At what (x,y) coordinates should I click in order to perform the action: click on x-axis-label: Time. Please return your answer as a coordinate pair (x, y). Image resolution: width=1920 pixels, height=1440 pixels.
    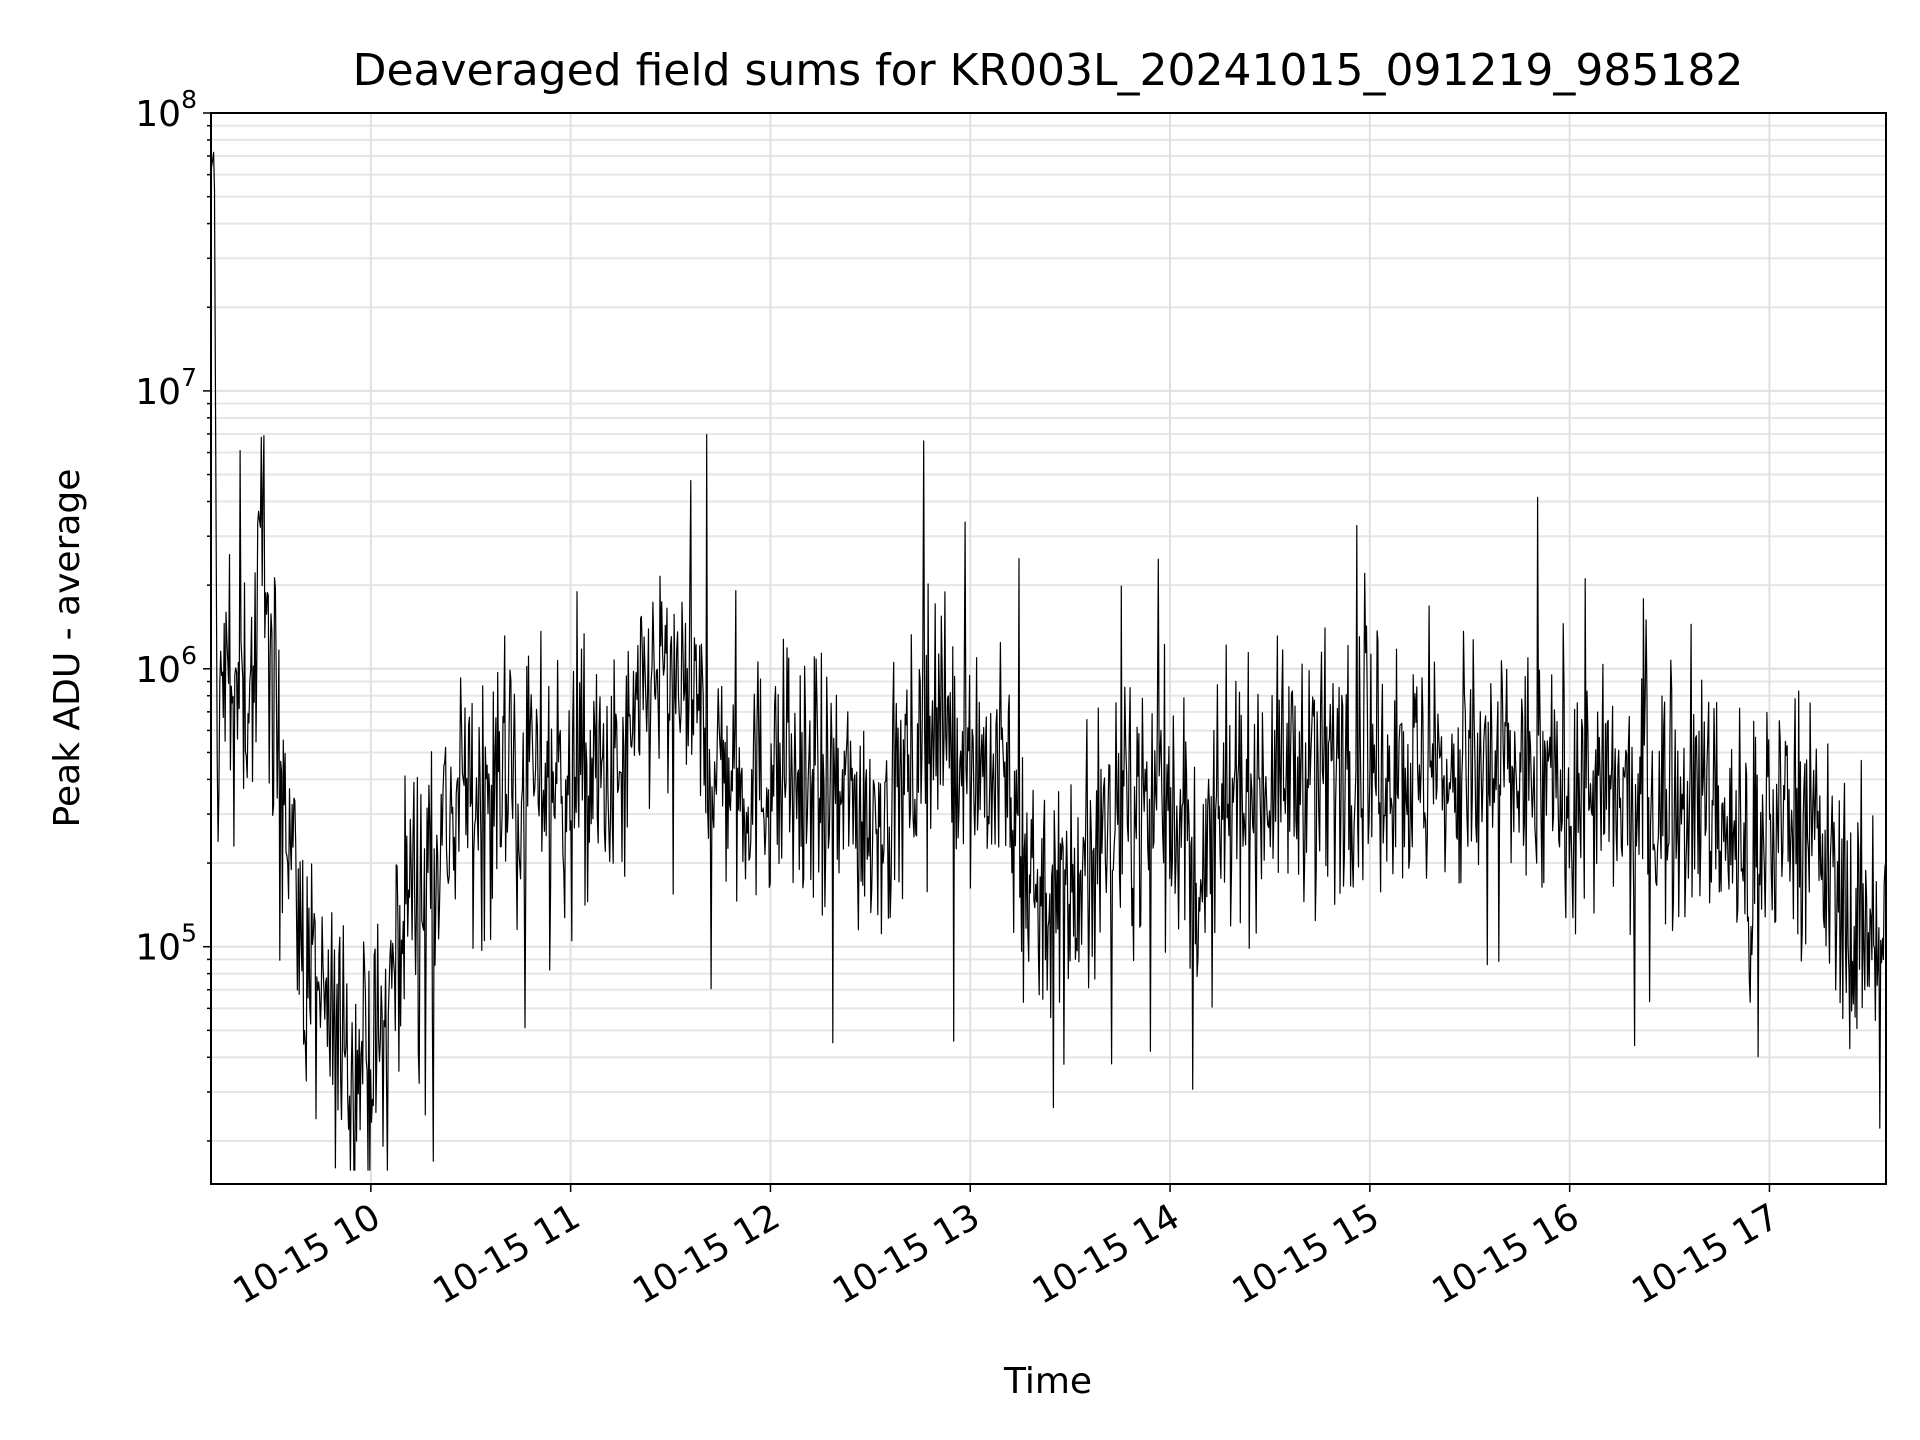
    Looking at the image, I should click on (1047, 1381).